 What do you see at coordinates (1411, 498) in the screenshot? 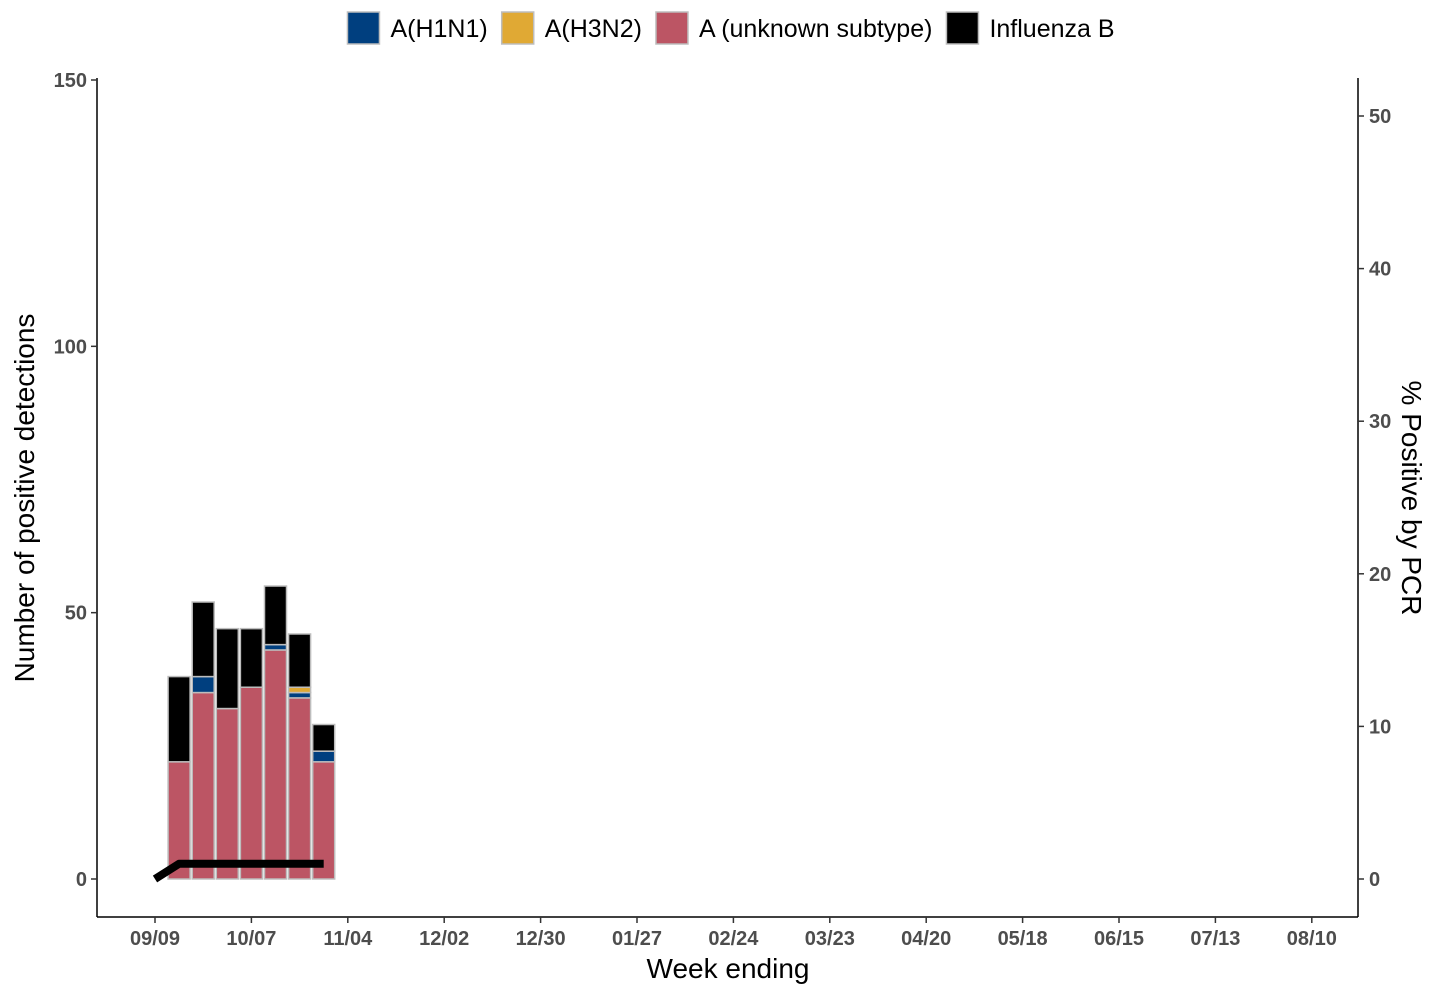
I see `y2-axis-title: % Positive by PCR` at bounding box center [1411, 498].